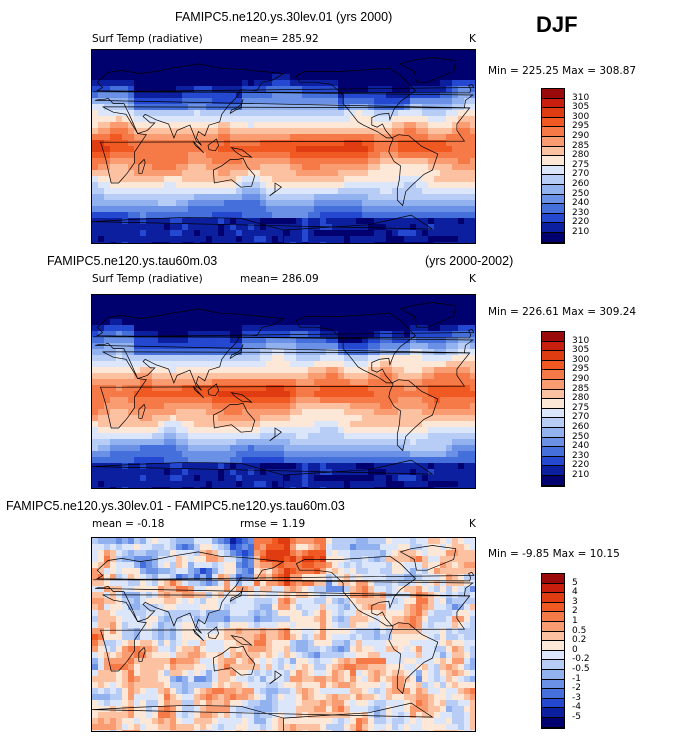 The image size is (694, 740). What do you see at coordinates (581, 446) in the screenshot?
I see `colorbar-tick-label: 240` at bounding box center [581, 446].